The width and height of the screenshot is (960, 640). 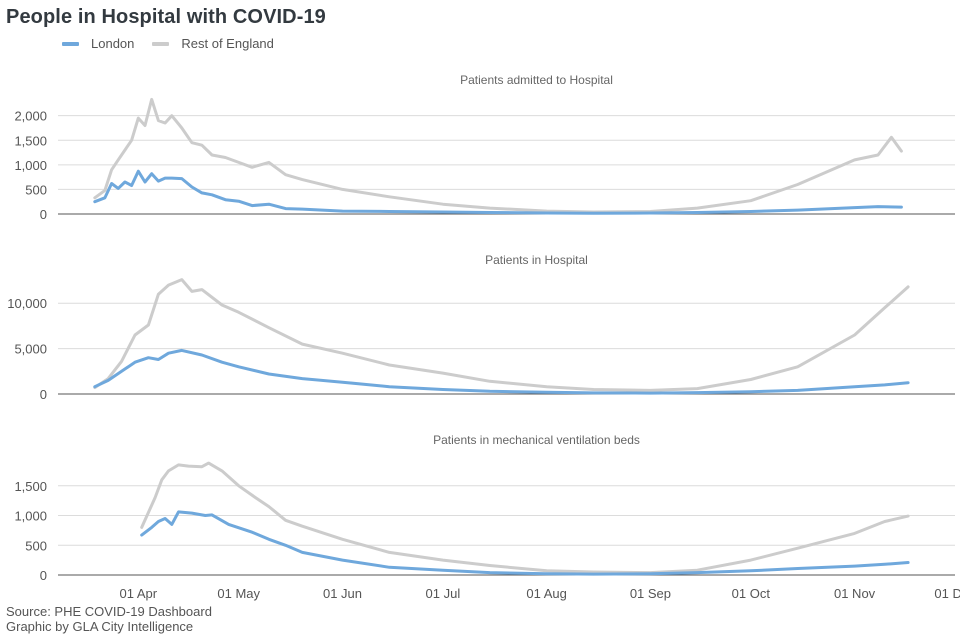 I want to click on x-tick-label-0: 01 Apr, so click(x=139, y=593).